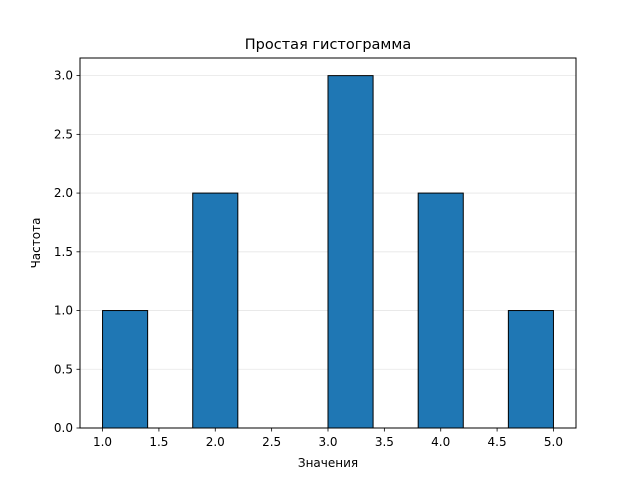 The image size is (640, 484). Describe the element at coordinates (63, 428) in the screenshot. I see `y-tick-label: 0.0` at that location.